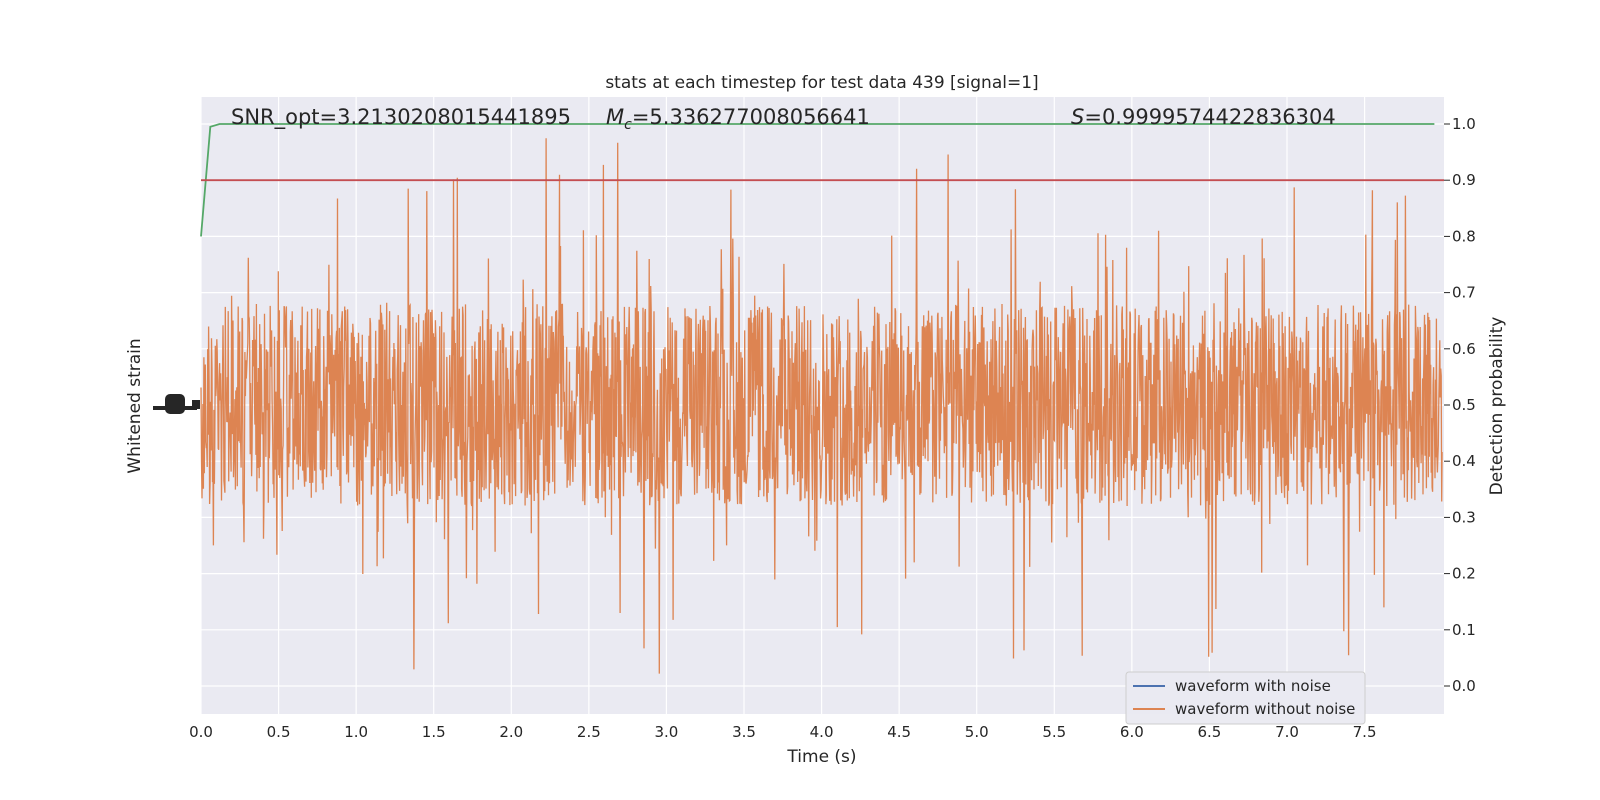 The height and width of the screenshot is (800, 1600). Describe the element at coordinates (1365, 732) in the screenshot. I see `x-tick-label-15: 7.5` at that location.